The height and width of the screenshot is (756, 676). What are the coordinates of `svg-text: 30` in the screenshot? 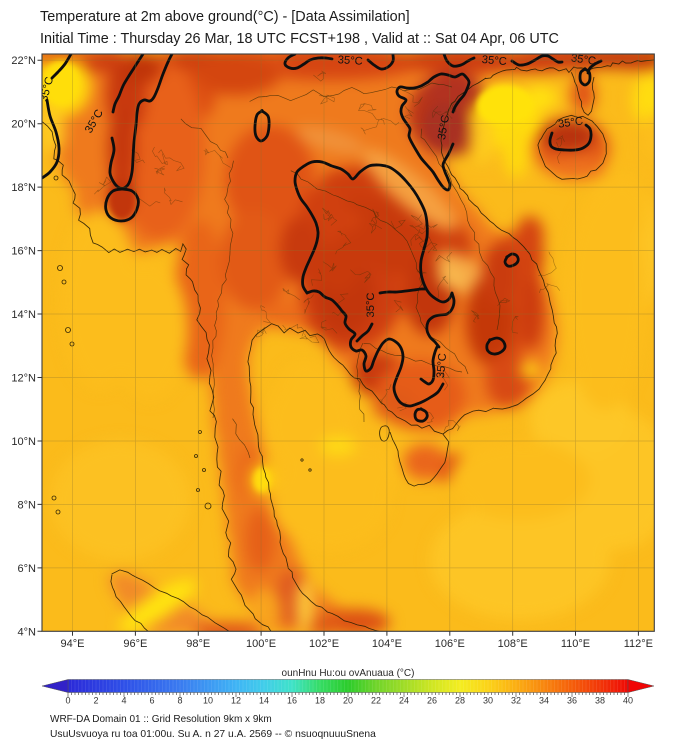 It's located at (488, 701).